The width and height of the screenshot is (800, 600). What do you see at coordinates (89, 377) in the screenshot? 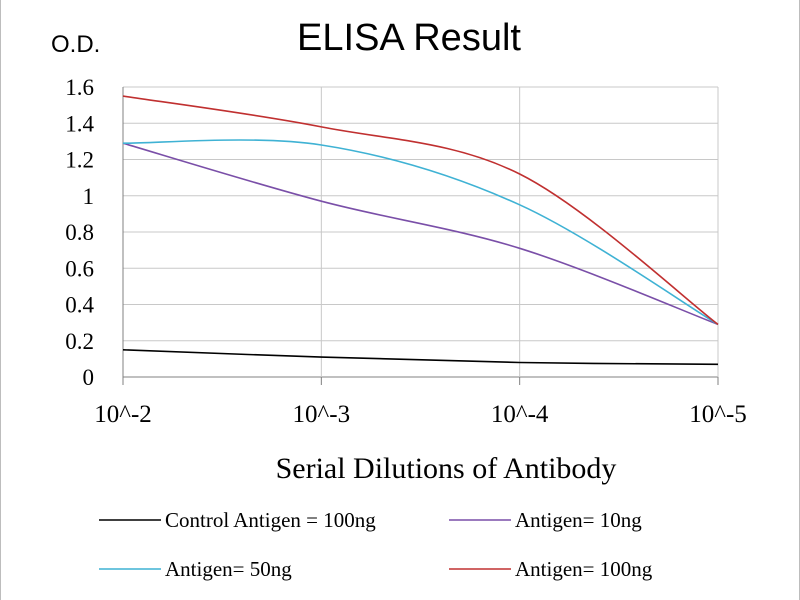
I see `y-tick-label: 0` at bounding box center [89, 377].